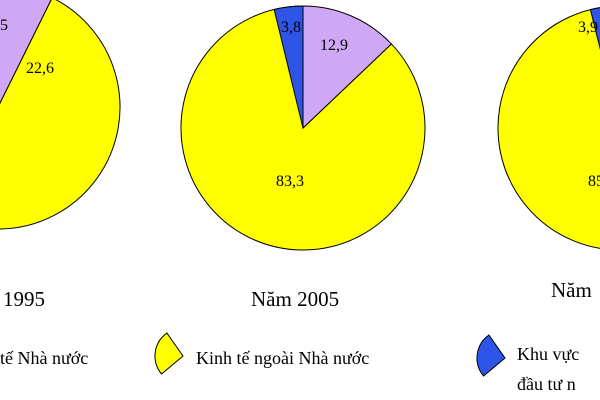 This screenshot has width=600, height=400. What do you see at coordinates (60, 115) in the screenshot?
I see `pie-1995-slice-non-state` at bounding box center [60, 115].